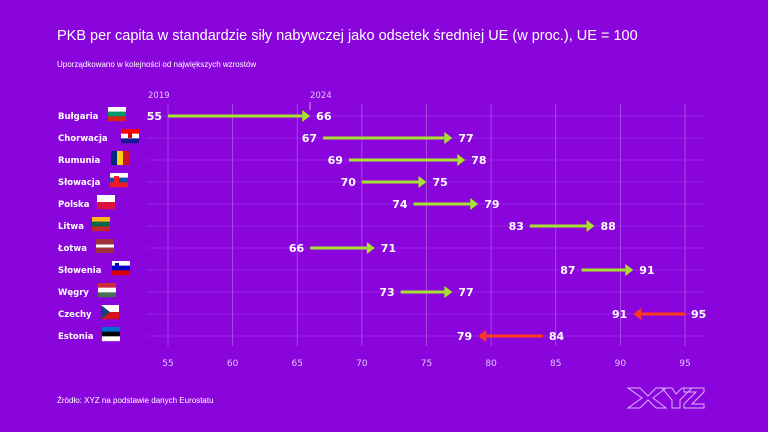 This screenshot has width=768, height=432. I want to click on x-tick-label: 95, so click(684, 364).